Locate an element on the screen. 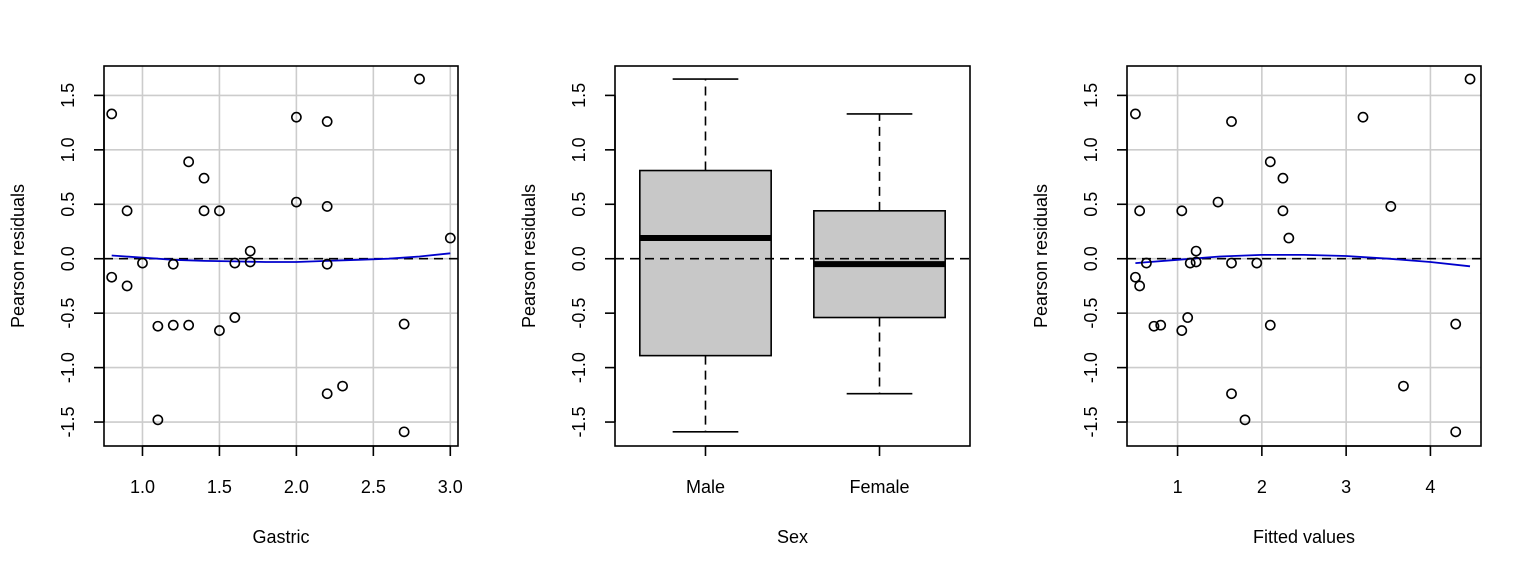 This screenshot has width=1536, height=576. x-tick-label: 1.0 is located at coordinates (142, 487).